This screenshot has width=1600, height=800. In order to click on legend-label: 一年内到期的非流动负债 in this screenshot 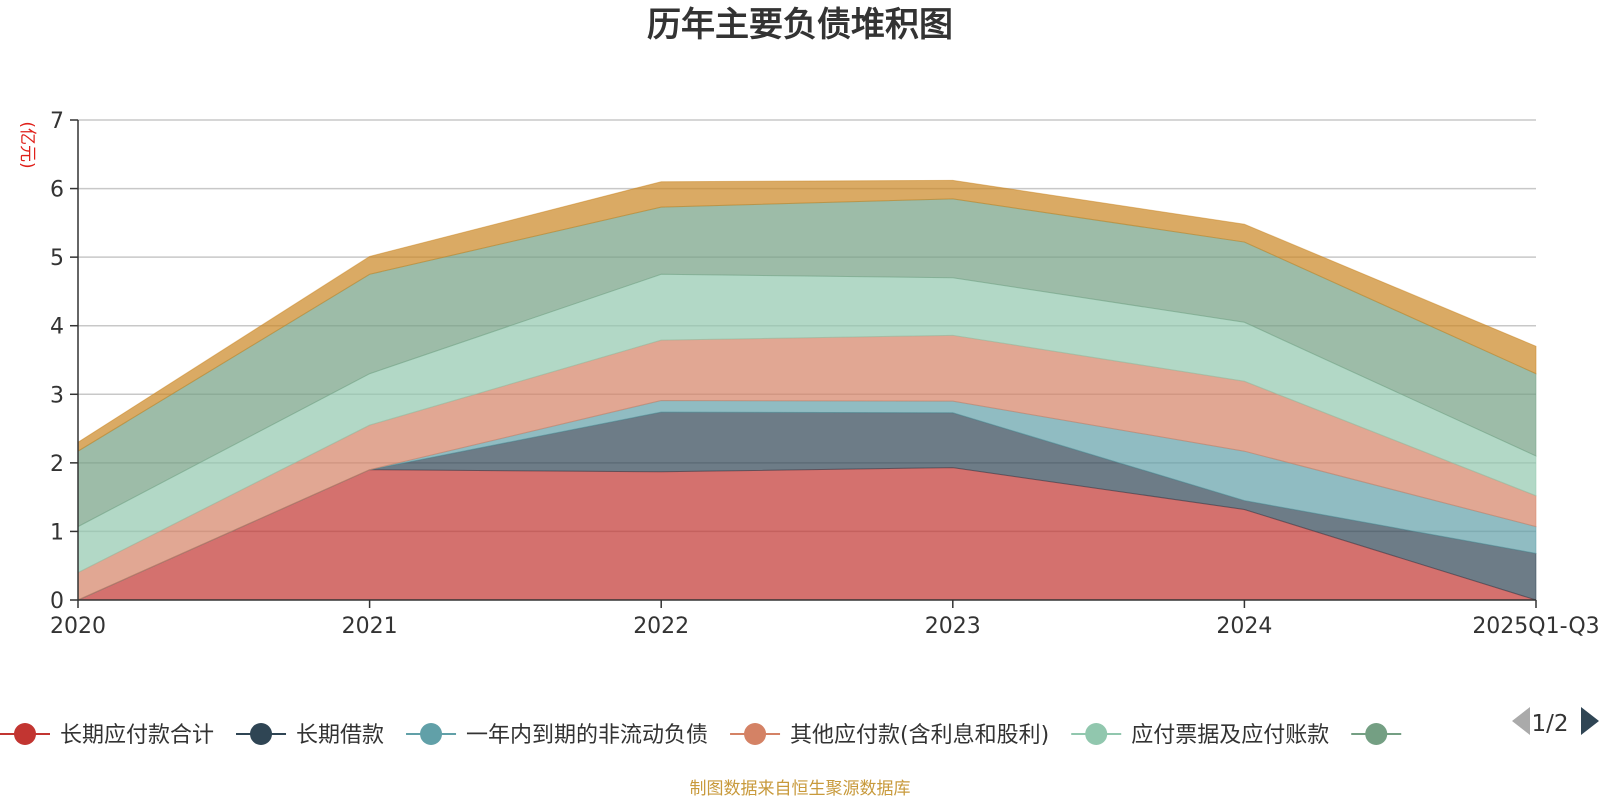, I will do `click(587, 735)`.